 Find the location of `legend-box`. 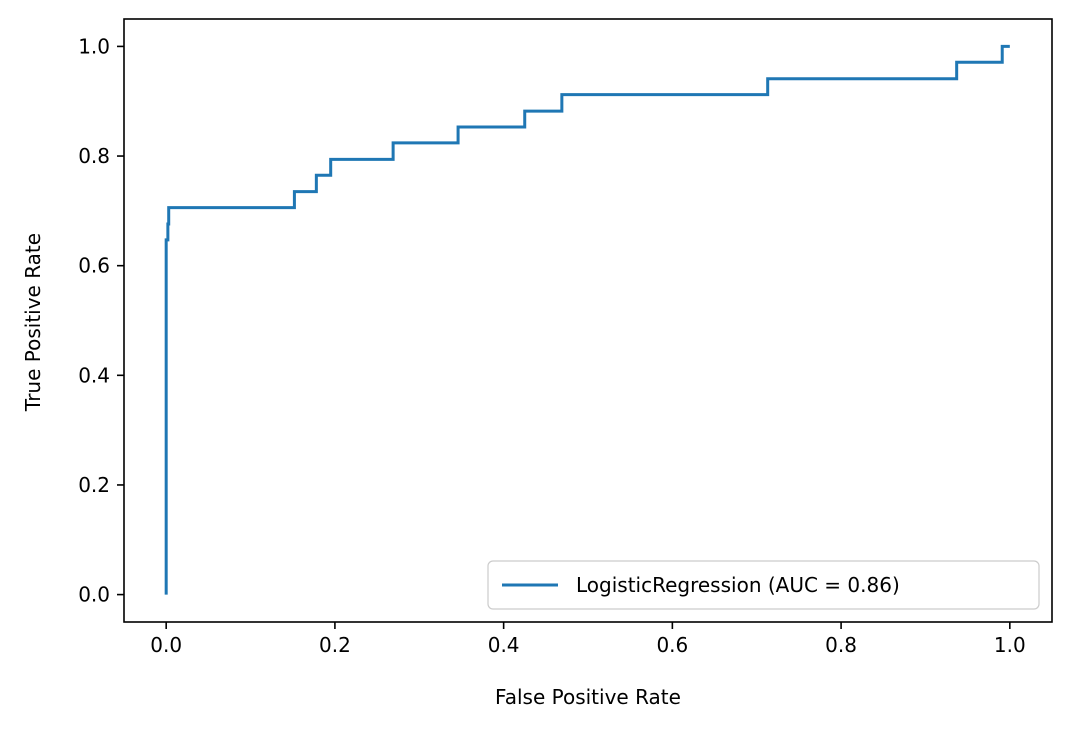

legend-box is located at coordinates (763, 585).